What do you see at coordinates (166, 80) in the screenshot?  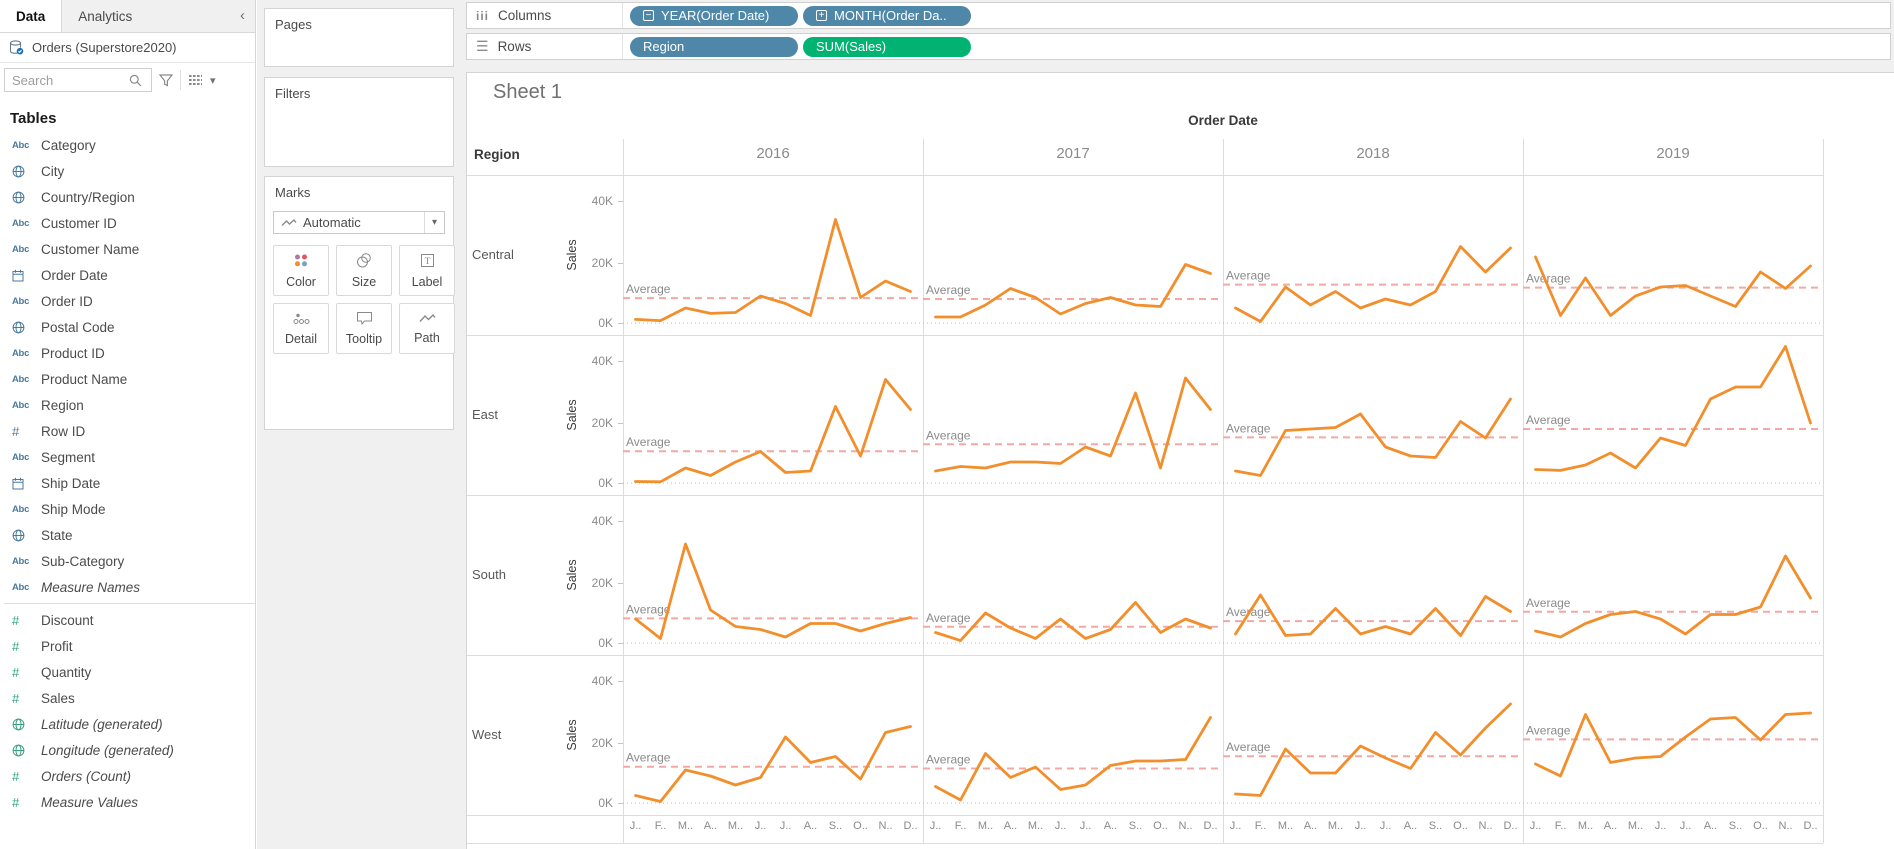 I see `filter-fields-icon` at bounding box center [166, 80].